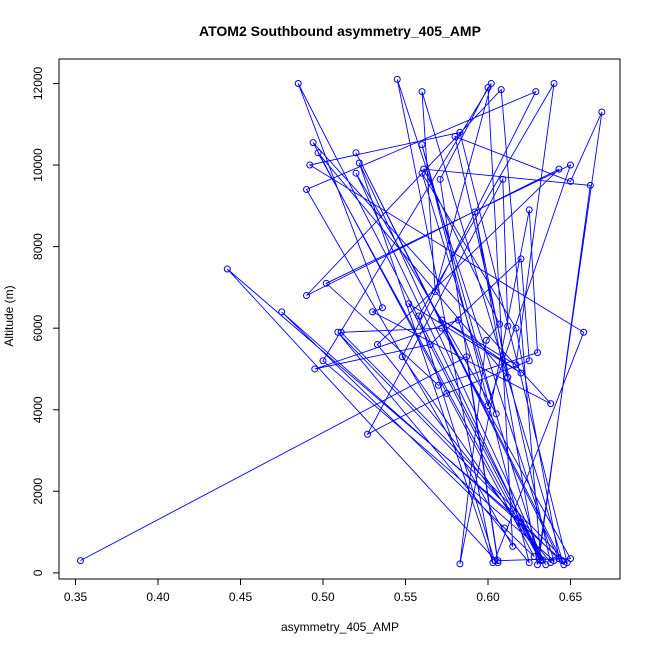 Image resolution: width=650 pixels, height=650 pixels. What do you see at coordinates (38, 328) in the screenshot?
I see `y-tick-label: 6000` at bounding box center [38, 328].